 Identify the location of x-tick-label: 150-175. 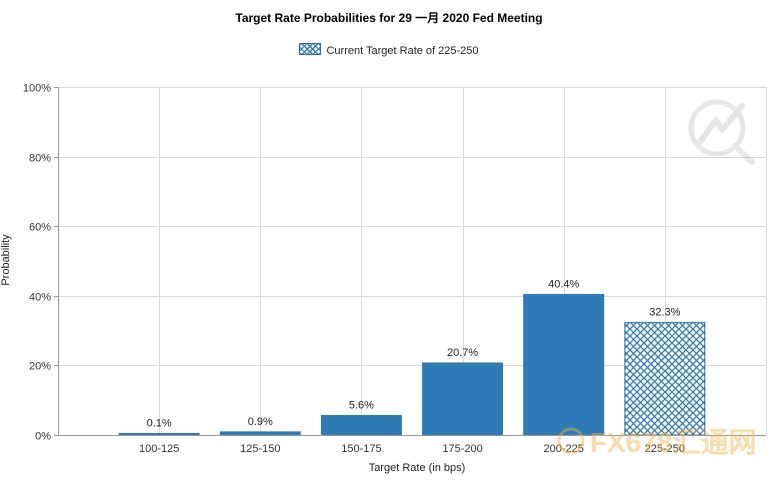
(361, 449).